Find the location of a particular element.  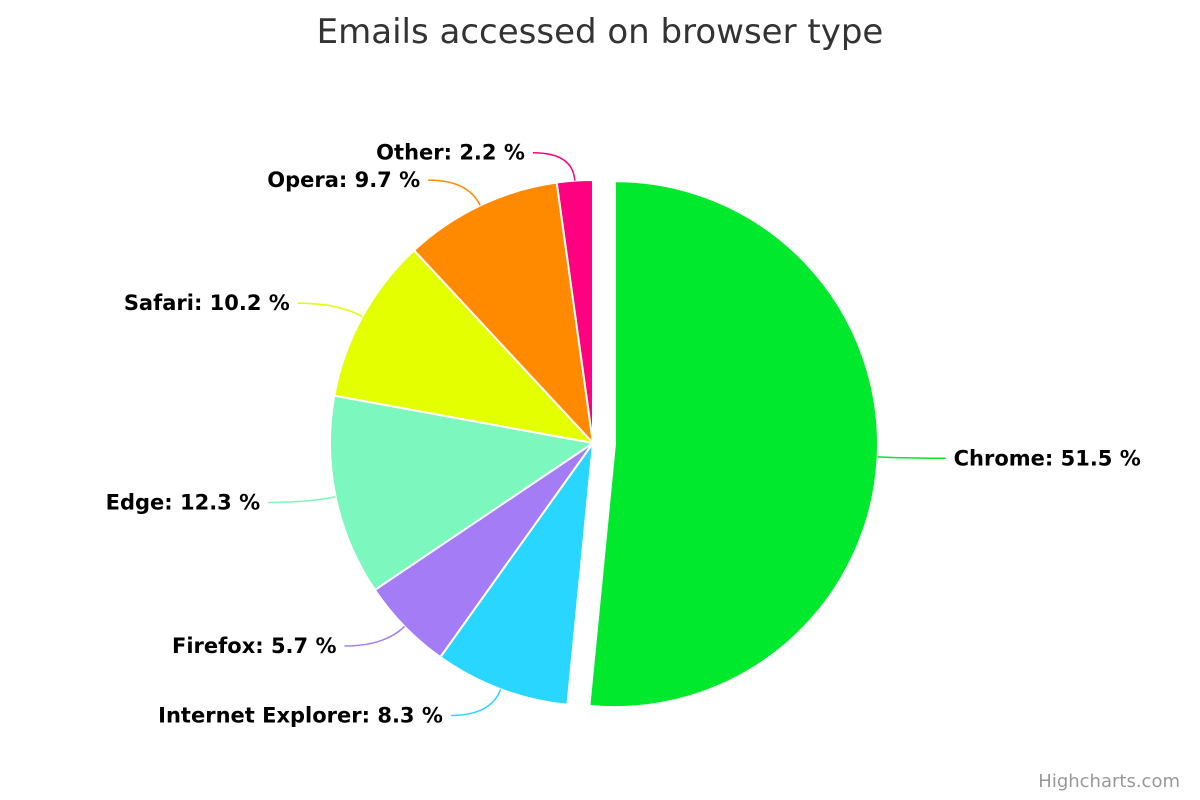

pie-slice-safari is located at coordinates (463, 346).